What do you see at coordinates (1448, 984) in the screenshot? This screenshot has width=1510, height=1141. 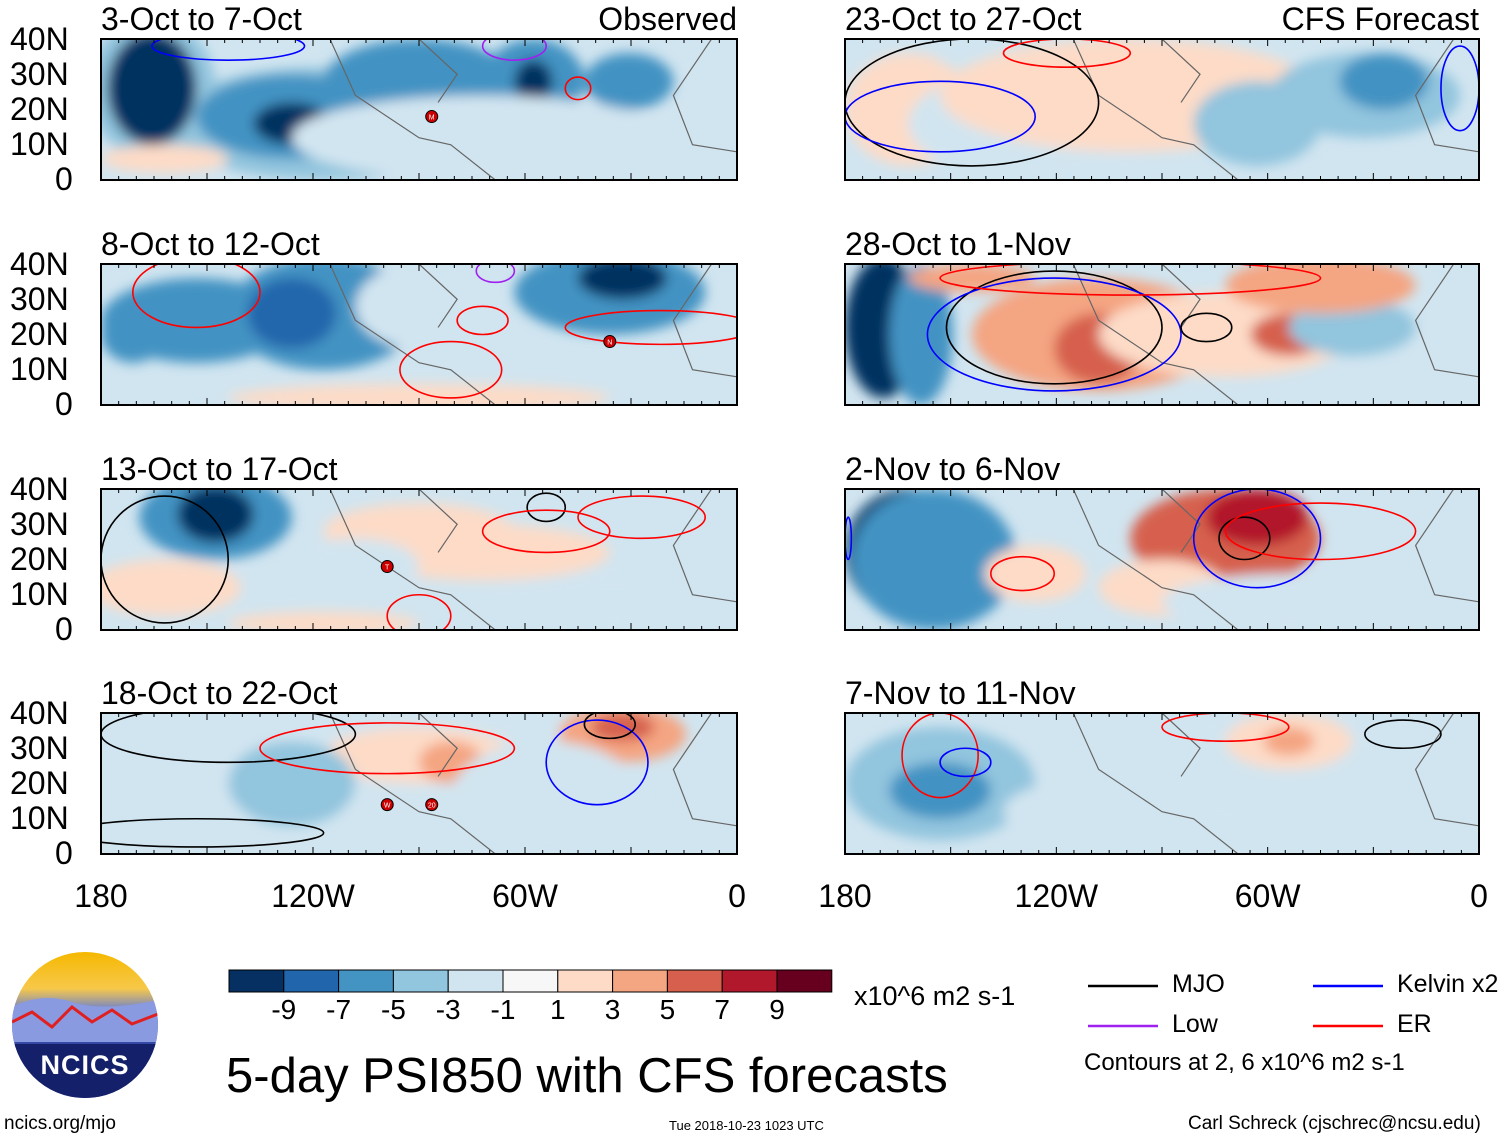 I see `legend-label: Kelvin x2` at bounding box center [1448, 984].